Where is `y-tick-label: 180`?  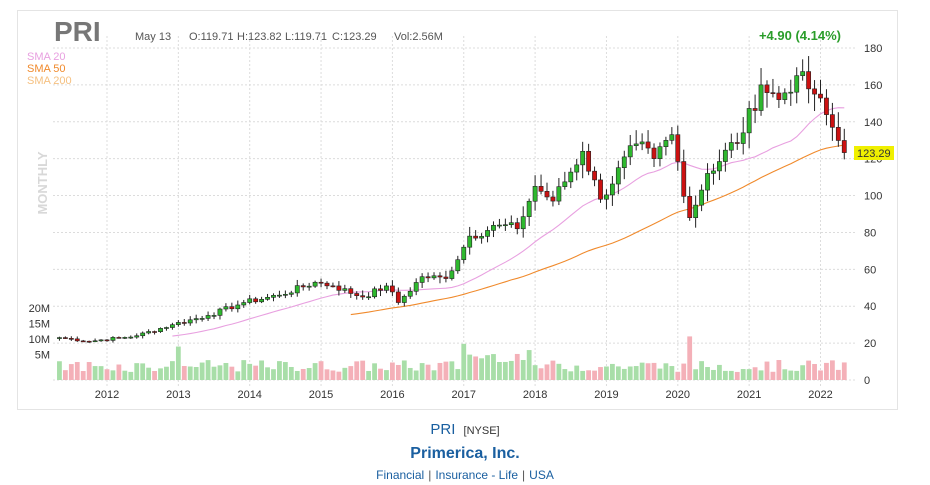 y-tick-label: 180 is located at coordinates (873, 49).